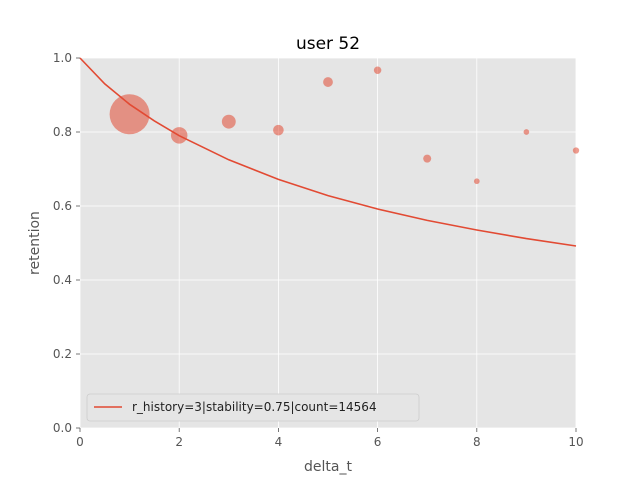 This screenshot has width=640, height=480. Describe the element at coordinates (378, 442) in the screenshot. I see `x-tick-label: 6` at that location.